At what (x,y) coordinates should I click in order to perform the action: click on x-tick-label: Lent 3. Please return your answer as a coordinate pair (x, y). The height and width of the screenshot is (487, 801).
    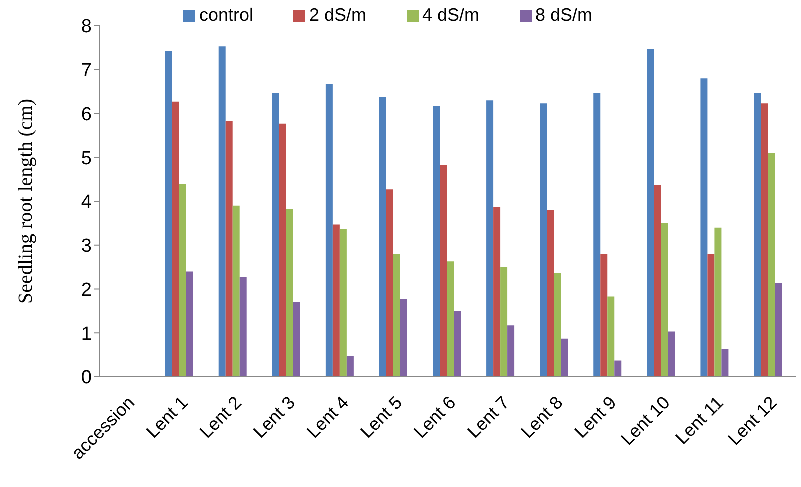
    Looking at the image, I should click on (275, 417).